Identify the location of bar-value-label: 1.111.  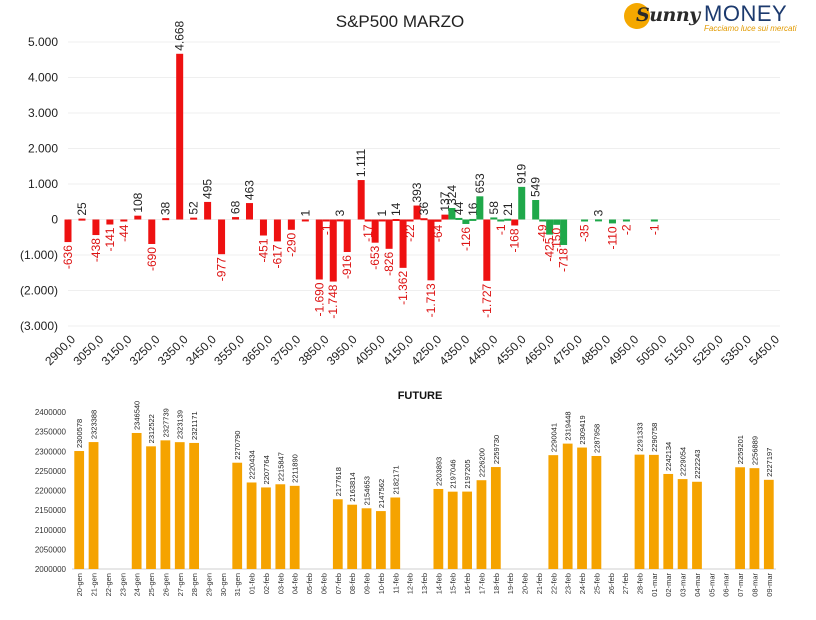
(361, 162).